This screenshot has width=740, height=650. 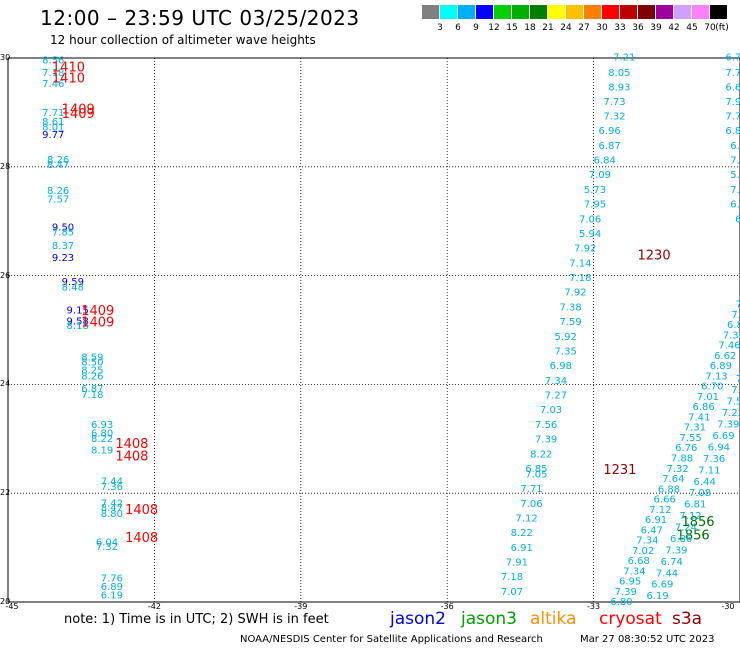 I want to click on wave-height-label: 7.38, so click(x=570, y=307).